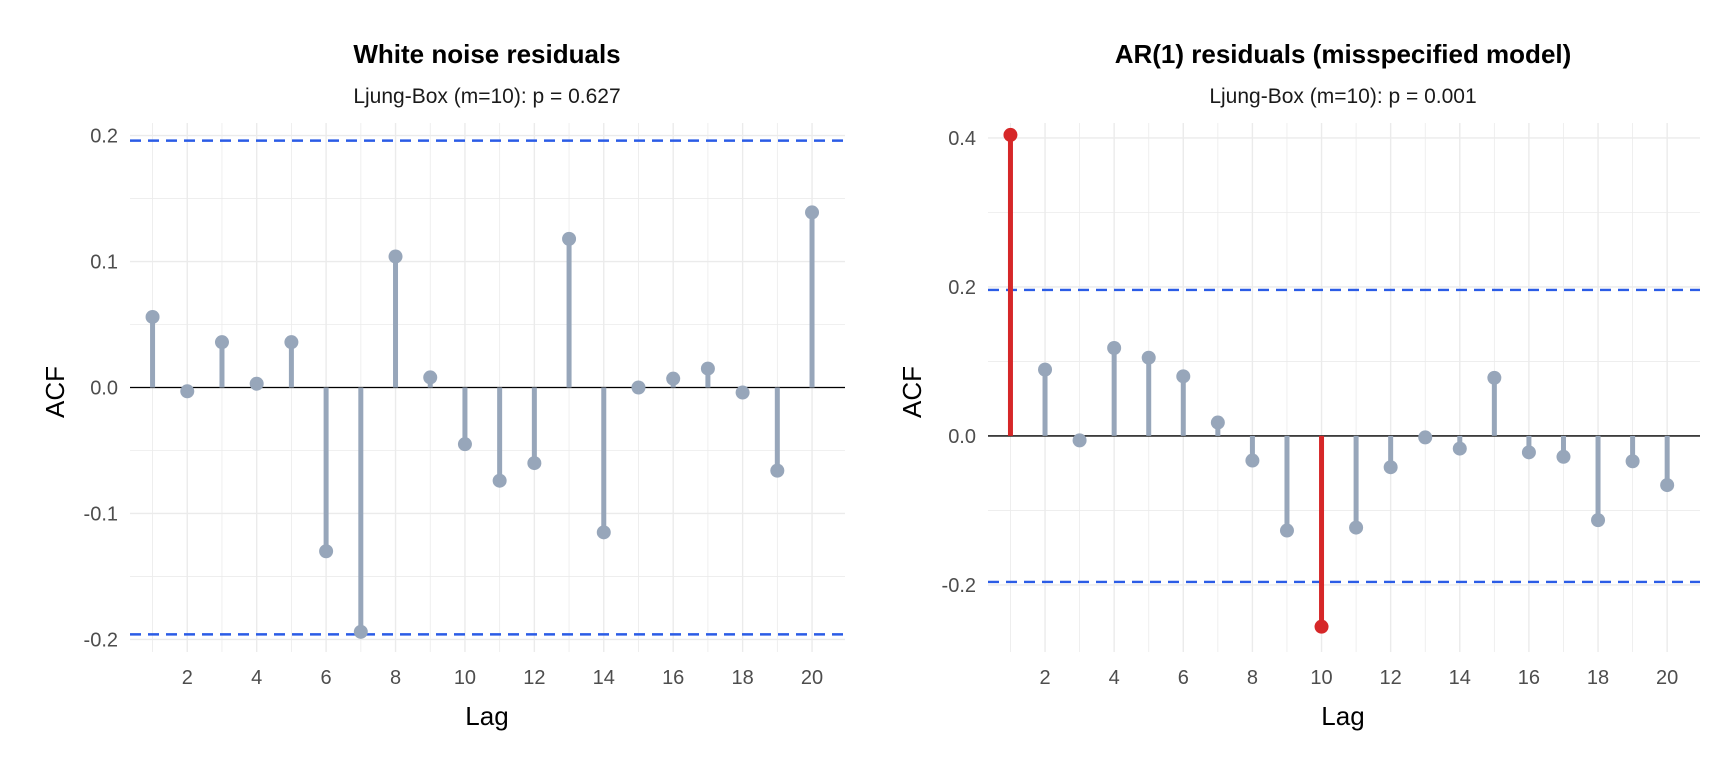  Describe the element at coordinates (962, 139) in the screenshot. I see `y-tick-label: 0.4` at that location.